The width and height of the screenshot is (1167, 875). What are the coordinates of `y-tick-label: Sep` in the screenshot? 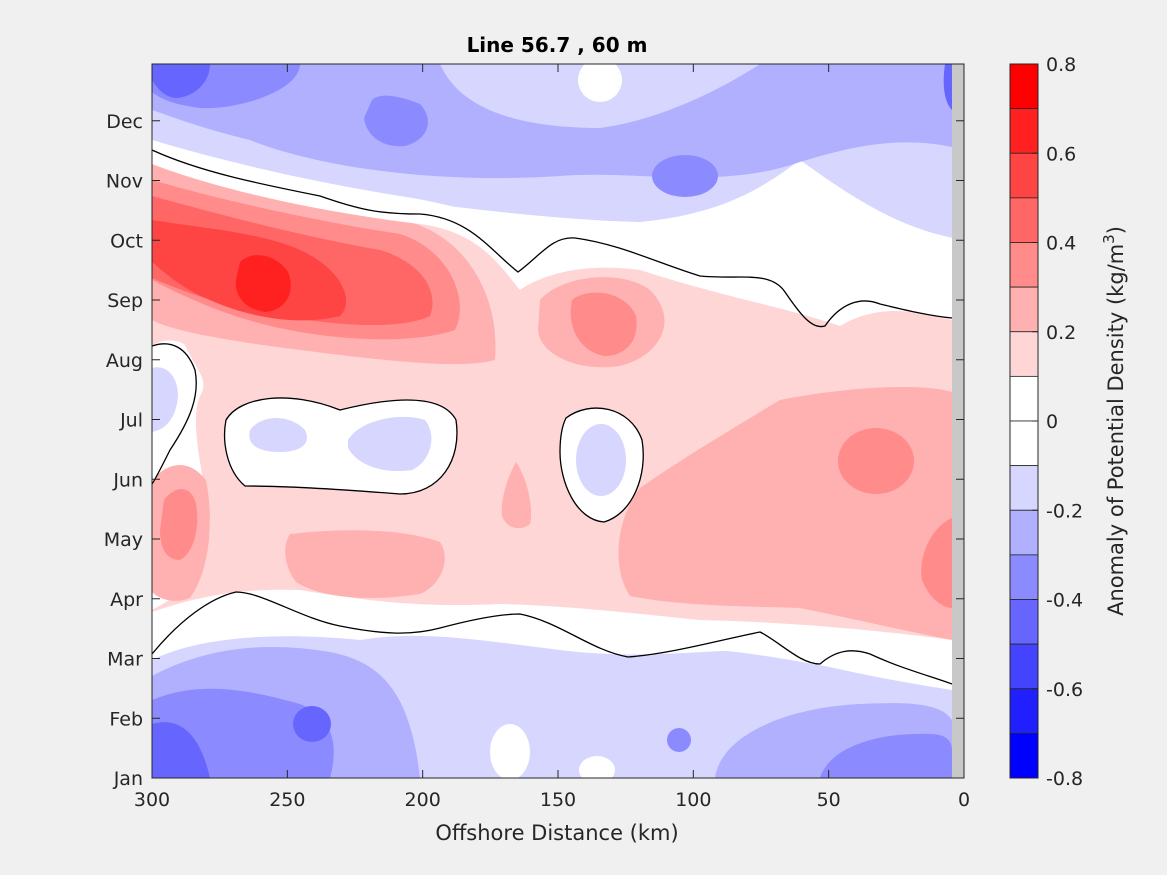 It's located at (125, 301).